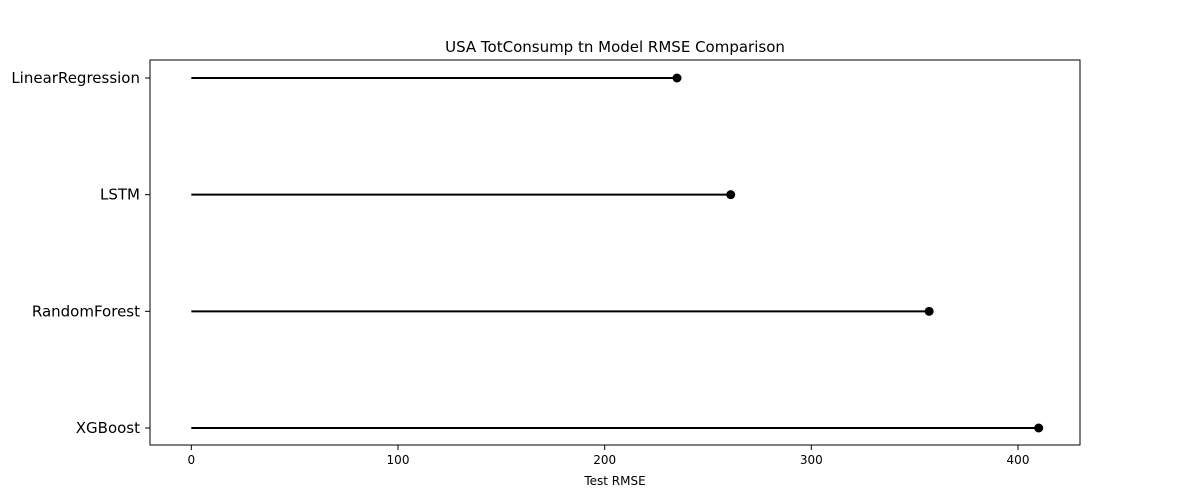 This screenshot has height=500, width=1200. I want to click on x-tick-label: 200, so click(604, 460).